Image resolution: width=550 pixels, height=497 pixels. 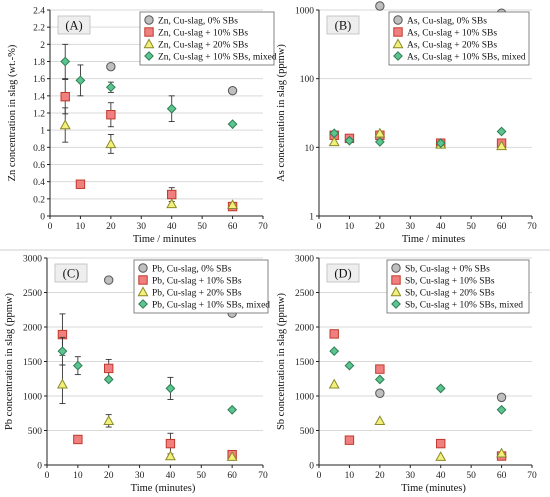 I want to click on legend-label: Sb, Cu-slag + 20% SBs, so click(x=450, y=294).